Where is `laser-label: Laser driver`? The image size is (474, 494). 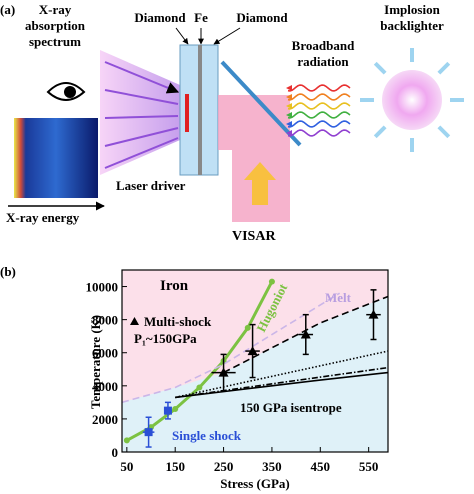
laser-label: Laser driver is located at coordinates (151, 185).